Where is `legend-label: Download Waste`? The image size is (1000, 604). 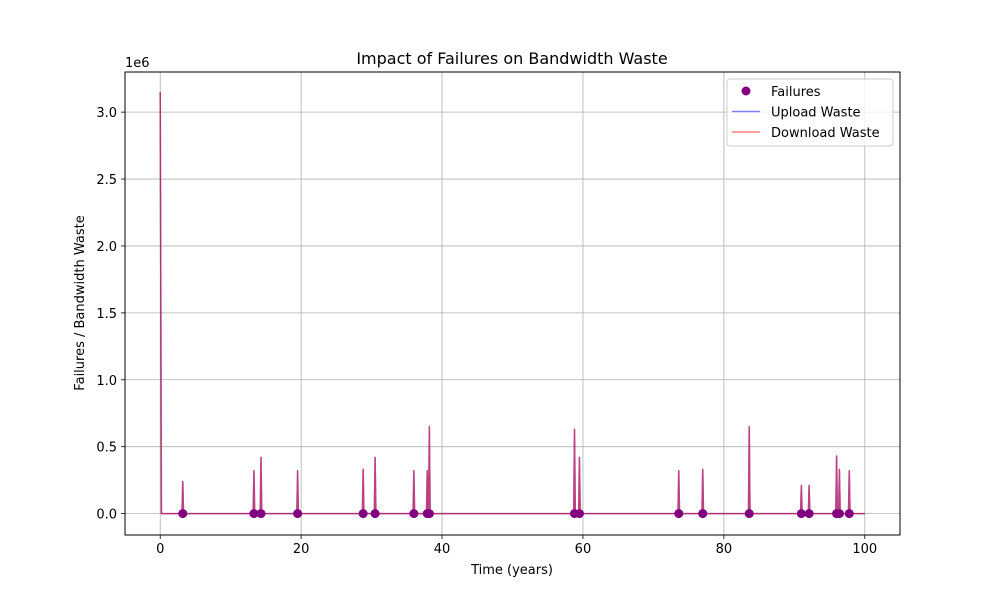 legend-label: Download Waste is located at coordinates (825, 133).